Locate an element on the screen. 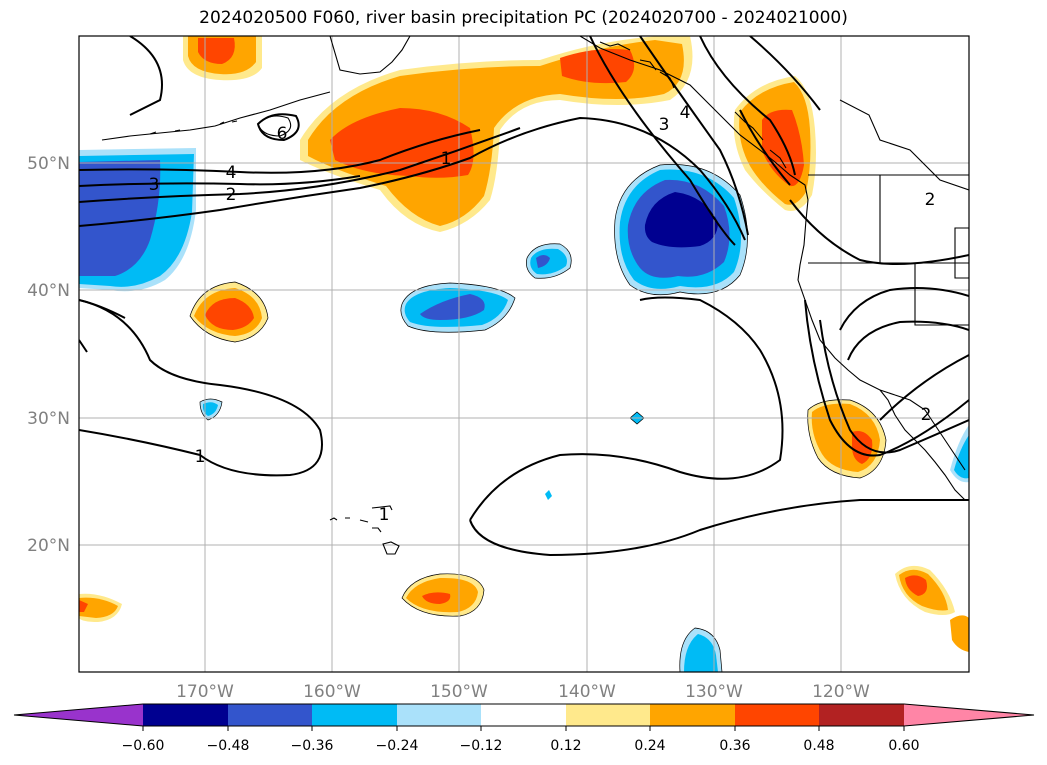  lon-tick-label: 140°W is located at coordinates (587, 692).